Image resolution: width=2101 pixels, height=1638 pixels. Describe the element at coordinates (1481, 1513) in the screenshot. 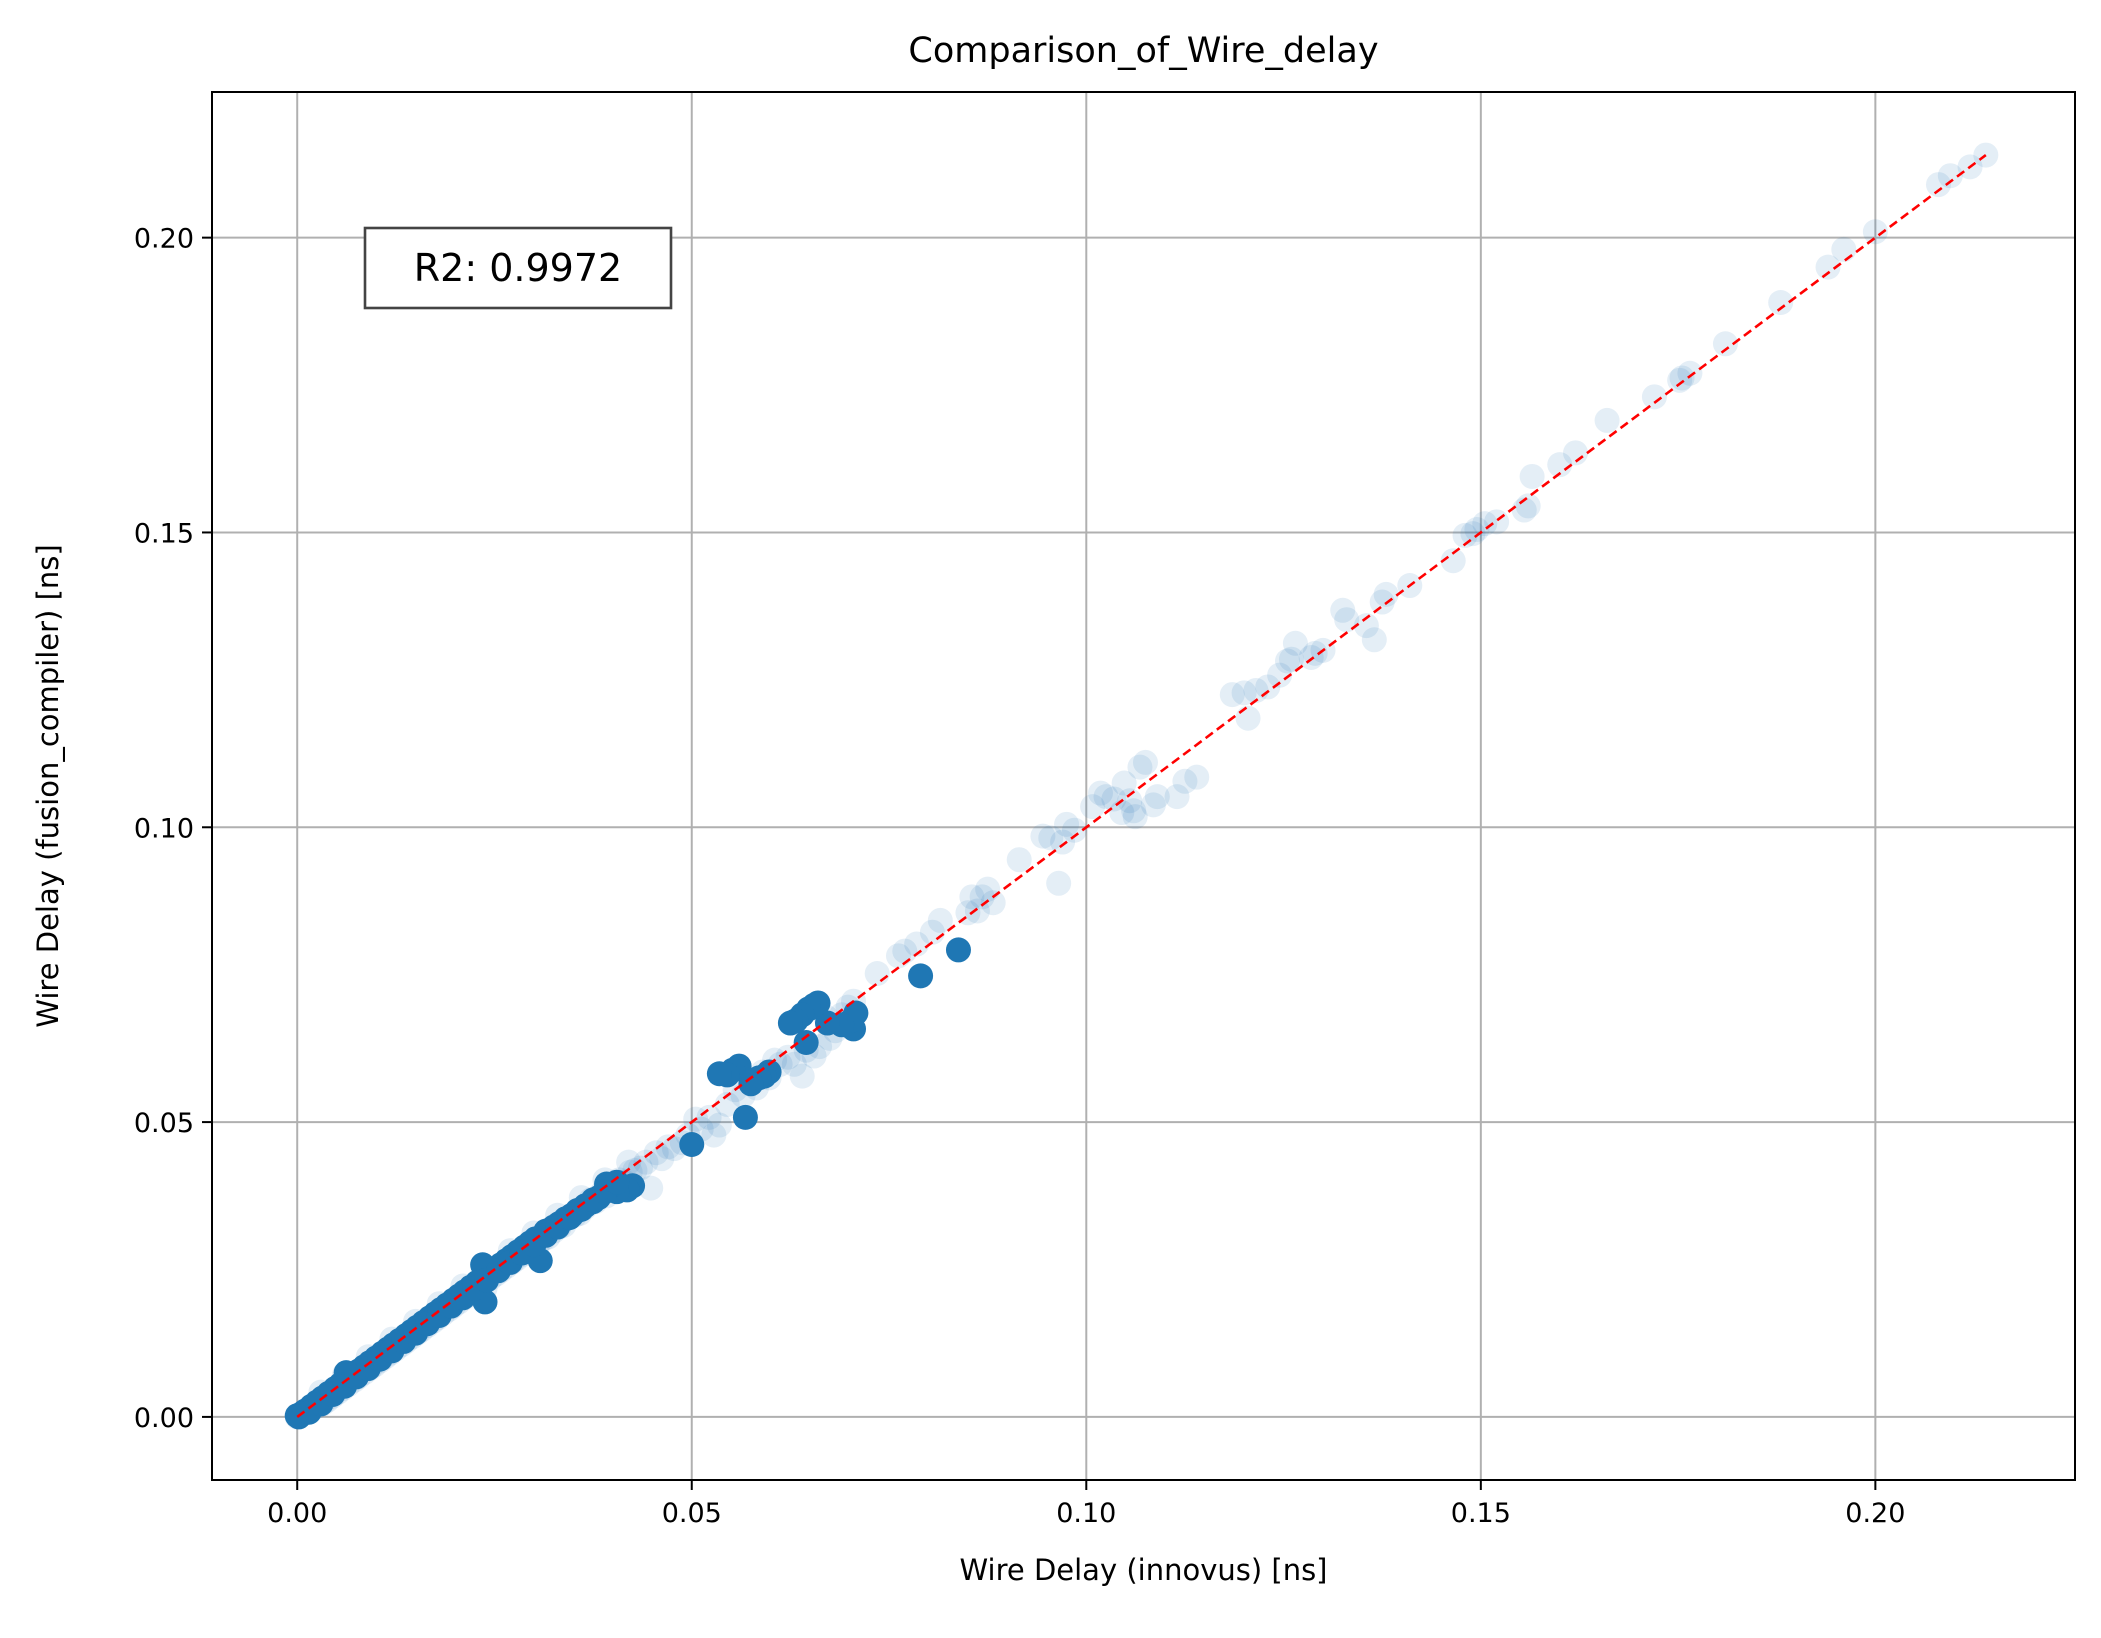

I see `x-tick-label: 0.15` at that location.